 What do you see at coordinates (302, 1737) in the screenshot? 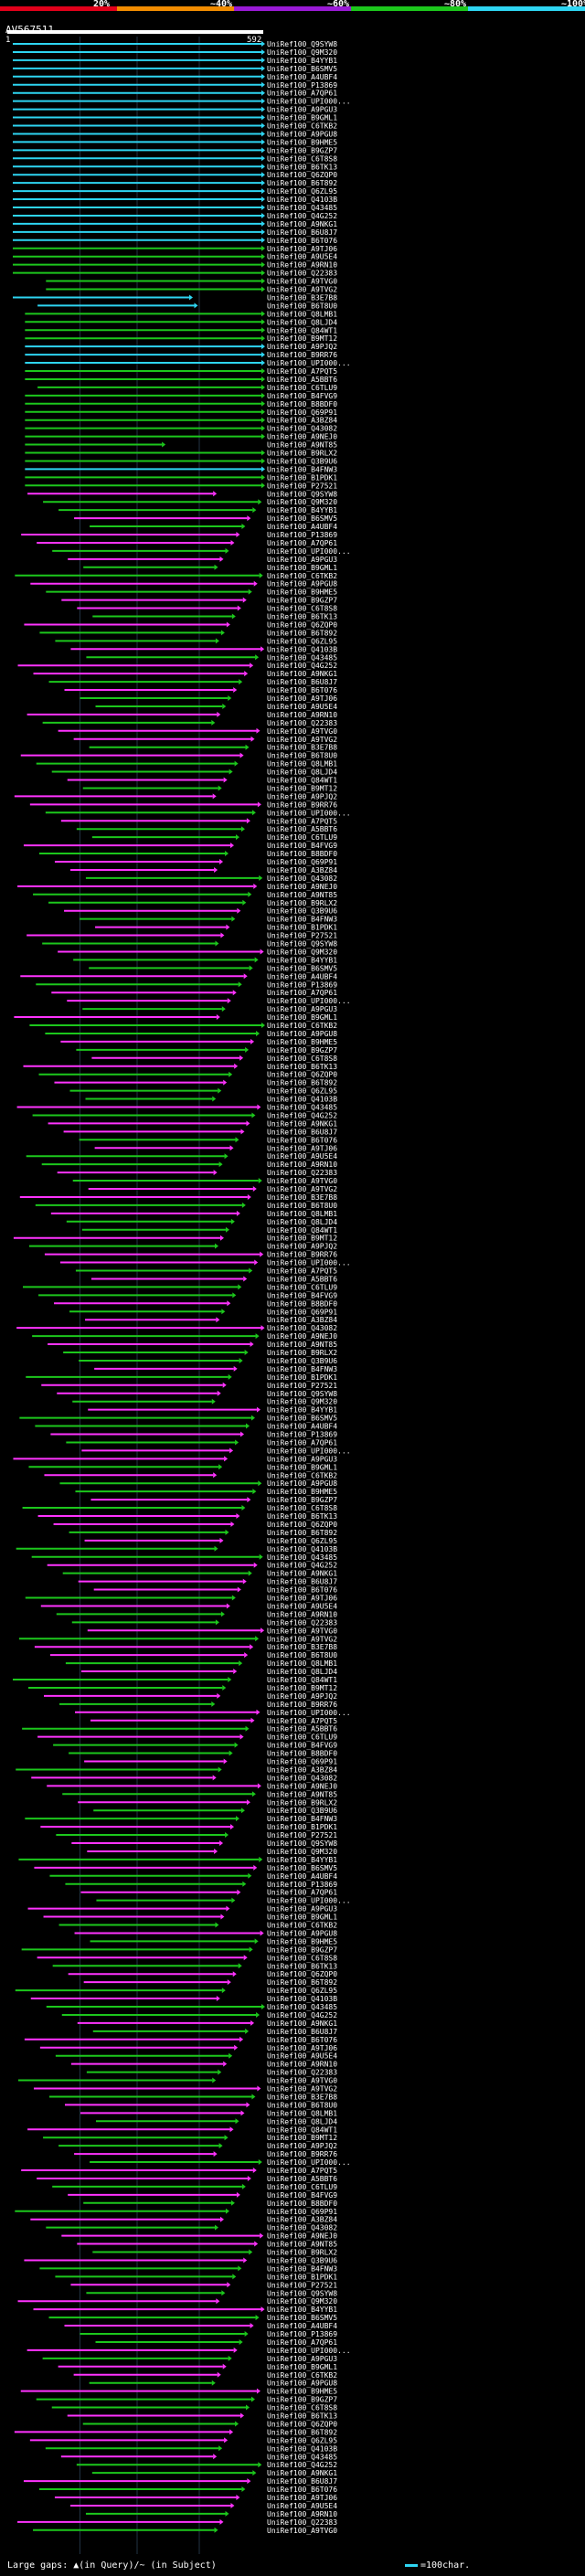
I see `hit-label: UniRef100_C6TLU9` at bounding box center [302, 1737].